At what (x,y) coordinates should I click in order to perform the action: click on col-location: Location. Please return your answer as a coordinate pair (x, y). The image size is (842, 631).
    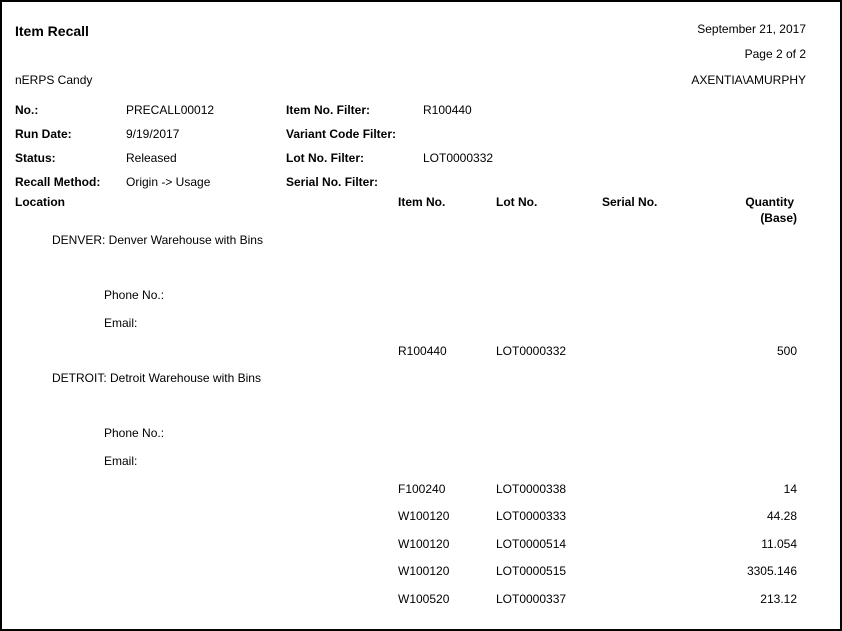
    Looking at the image, I should click on (40, 202).